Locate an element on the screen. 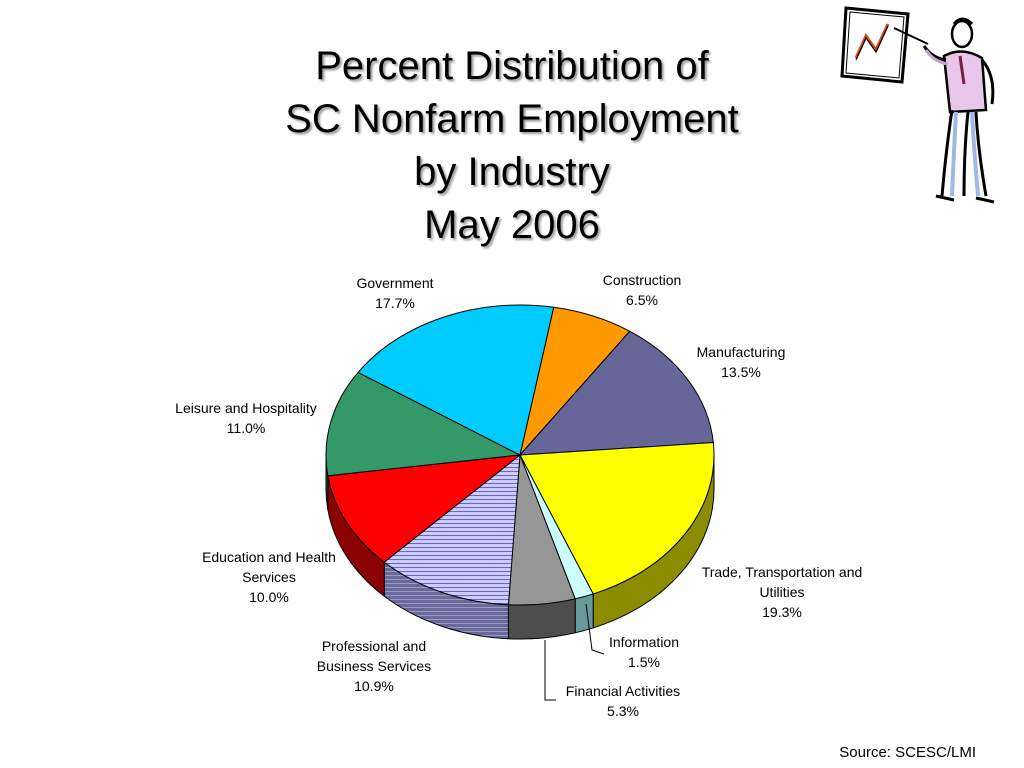 The image size is (1024, 768). pie-top-faces is located at coordinates (520, 455).